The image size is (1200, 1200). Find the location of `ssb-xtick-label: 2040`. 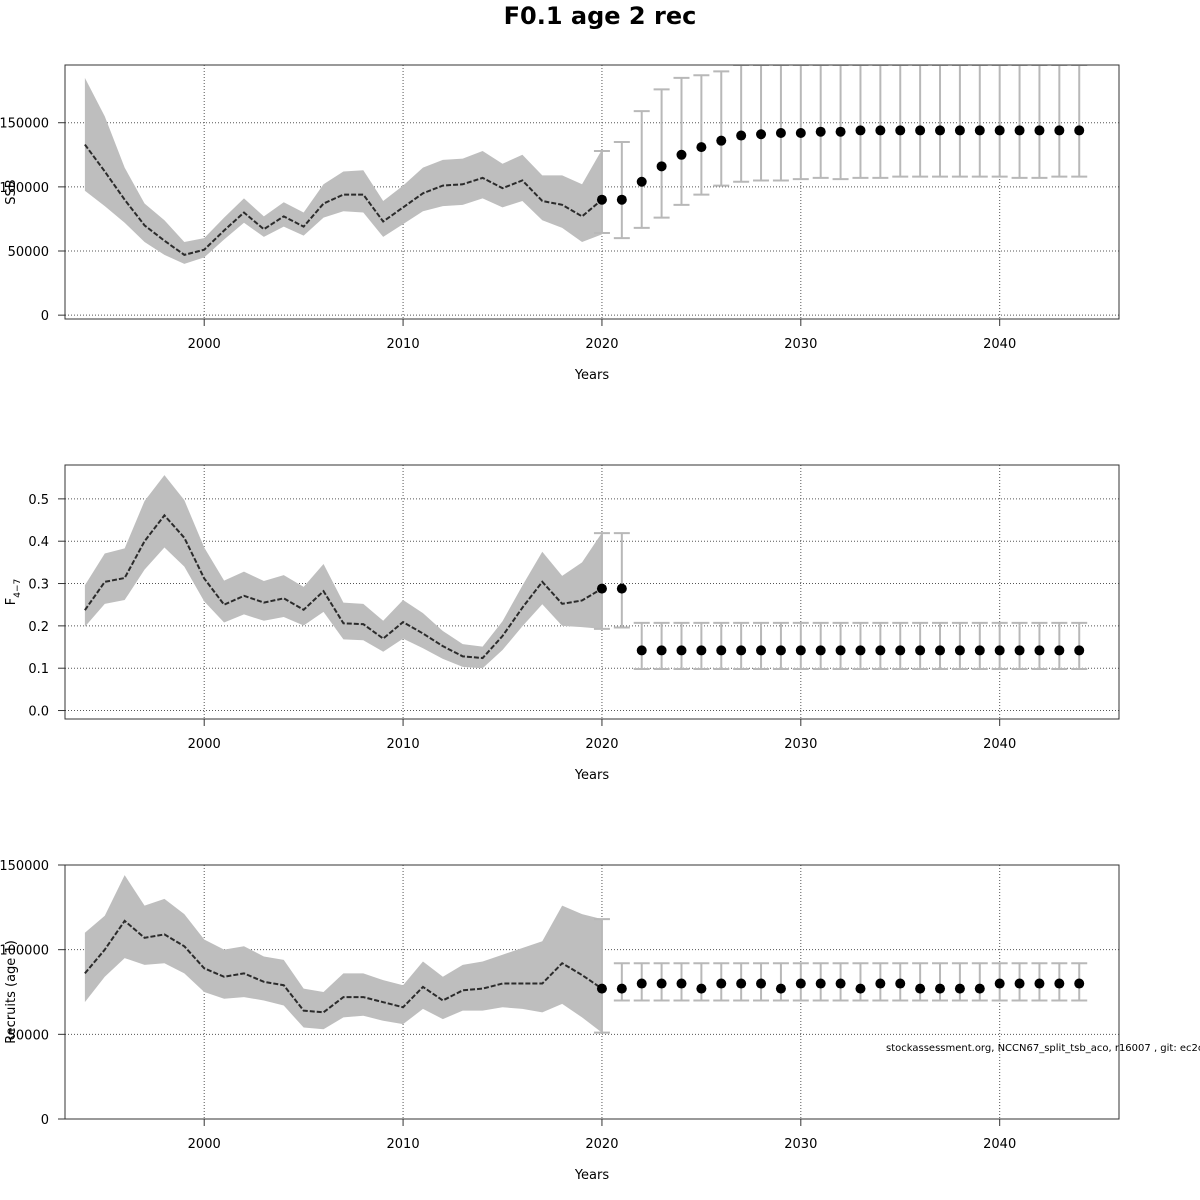

ssb-xtick-label: 2040 is located at coordinates (999, 344).